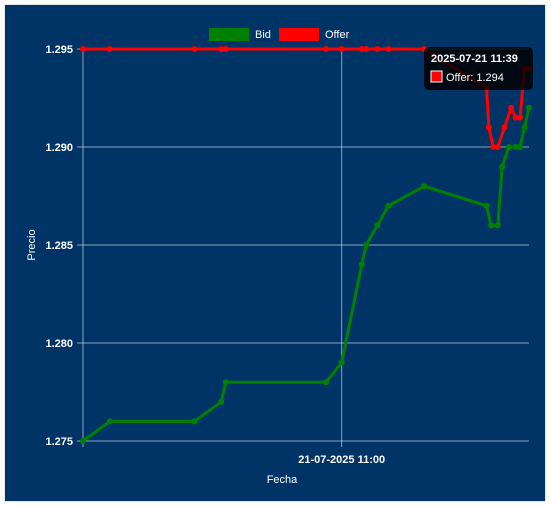  Describe the element at coordinates (59, 344) in the screenshot. I see `y-tick-label: 1.280` at that location.